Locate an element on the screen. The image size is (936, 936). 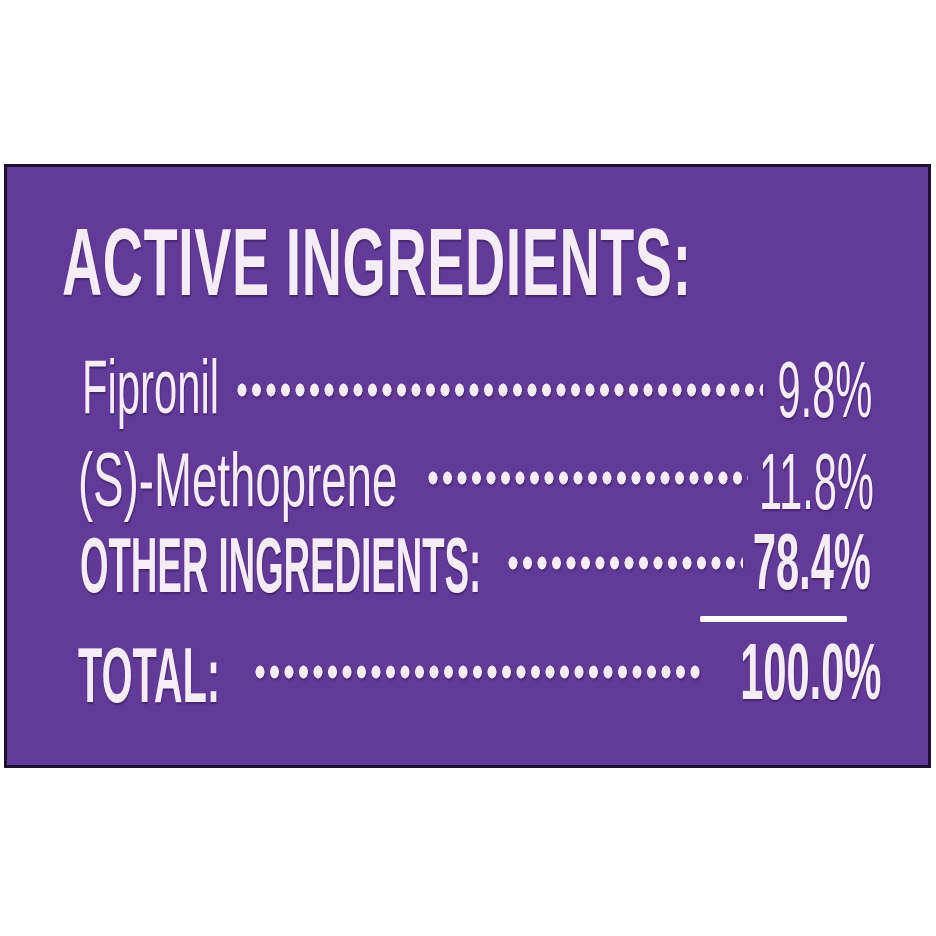
subtotal-divider-line is located at coordinates (773, 619).